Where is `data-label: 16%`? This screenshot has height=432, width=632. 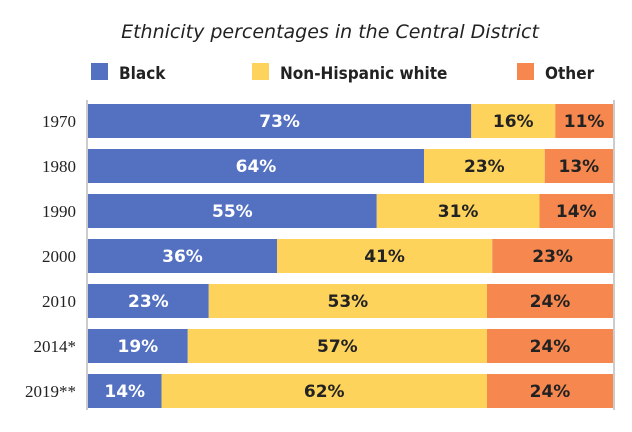
data-label: 16% is located at coordinates (513, 122).